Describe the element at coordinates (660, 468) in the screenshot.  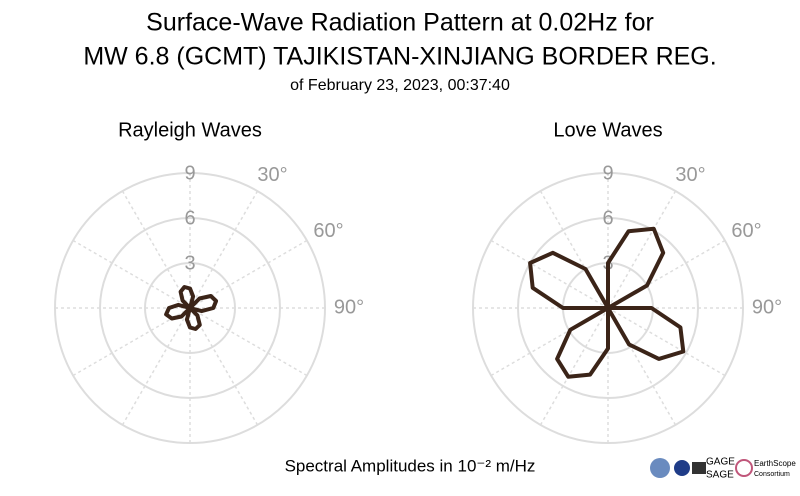
I see `logo-nsf` at that location.